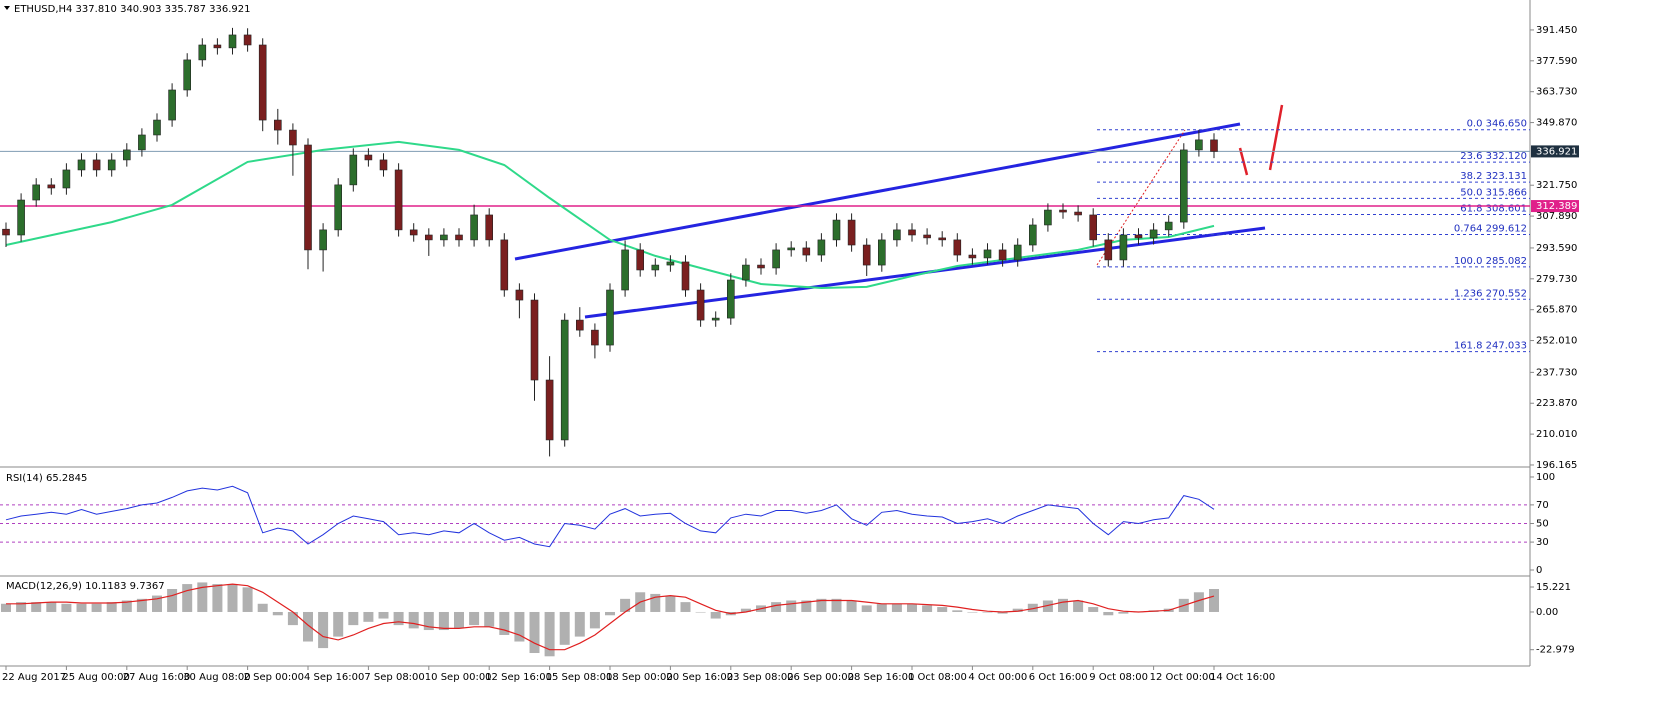 This screenshot has height=724, width=1663. I want to click on y-tick-label: 196.165, so click(1556, 465).